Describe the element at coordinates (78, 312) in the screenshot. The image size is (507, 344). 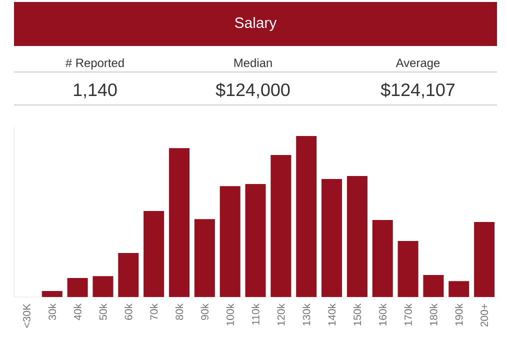
I see `x-tick-label: 40k` at that location.